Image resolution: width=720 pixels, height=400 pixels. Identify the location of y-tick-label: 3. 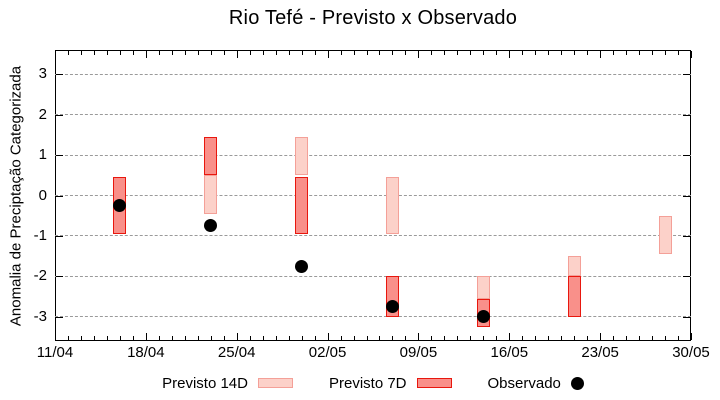
(42, 74).